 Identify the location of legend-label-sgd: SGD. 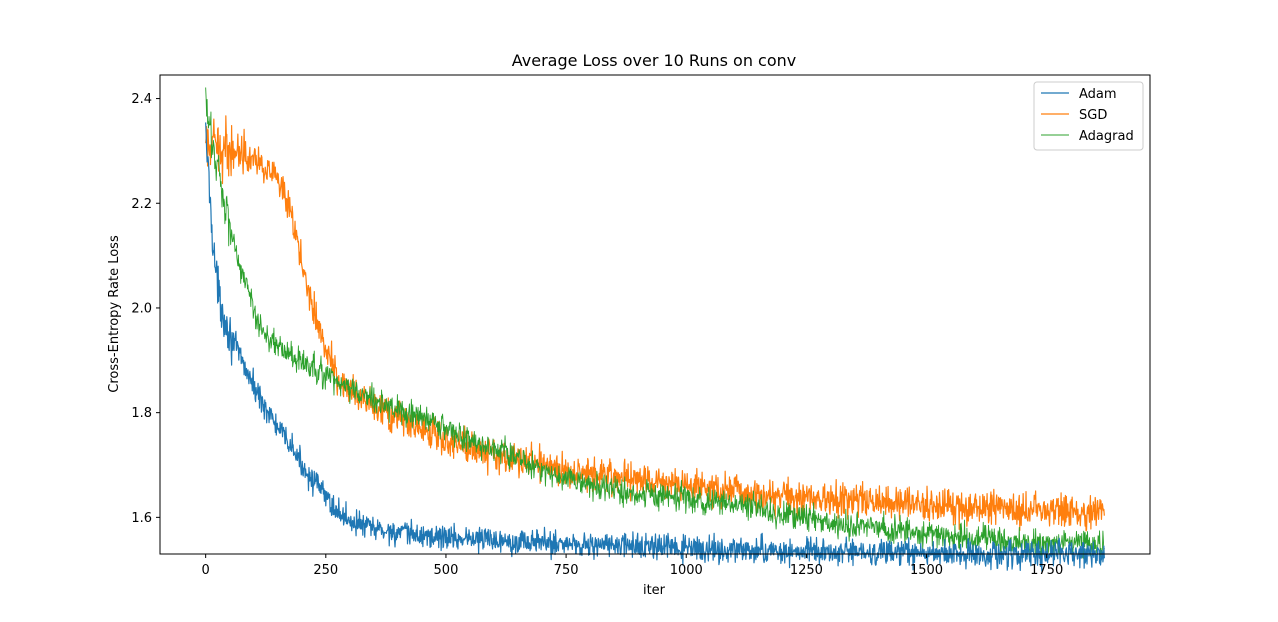
(1093, 115).